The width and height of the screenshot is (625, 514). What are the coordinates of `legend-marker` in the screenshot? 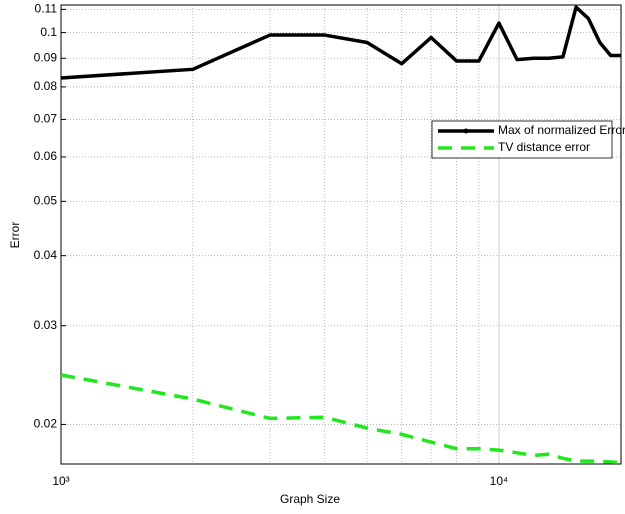 It's located at (466, 131).